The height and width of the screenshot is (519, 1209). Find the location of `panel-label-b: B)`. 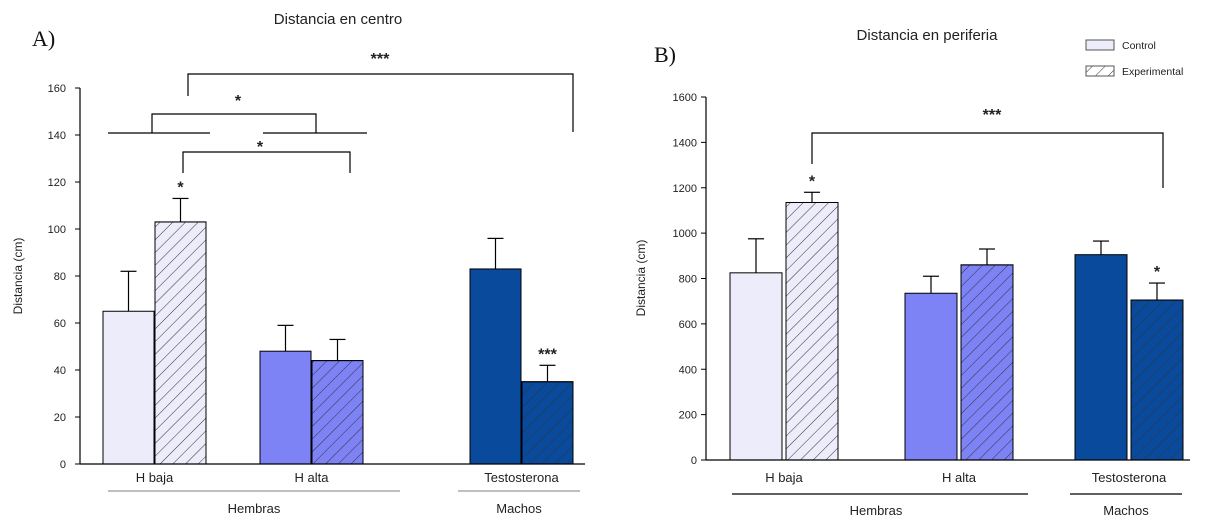

panel-label-b: B) is located at coordinates (665, 54).